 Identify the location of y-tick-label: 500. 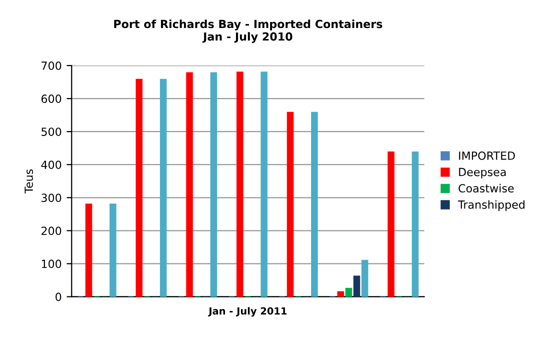
(52, 132).